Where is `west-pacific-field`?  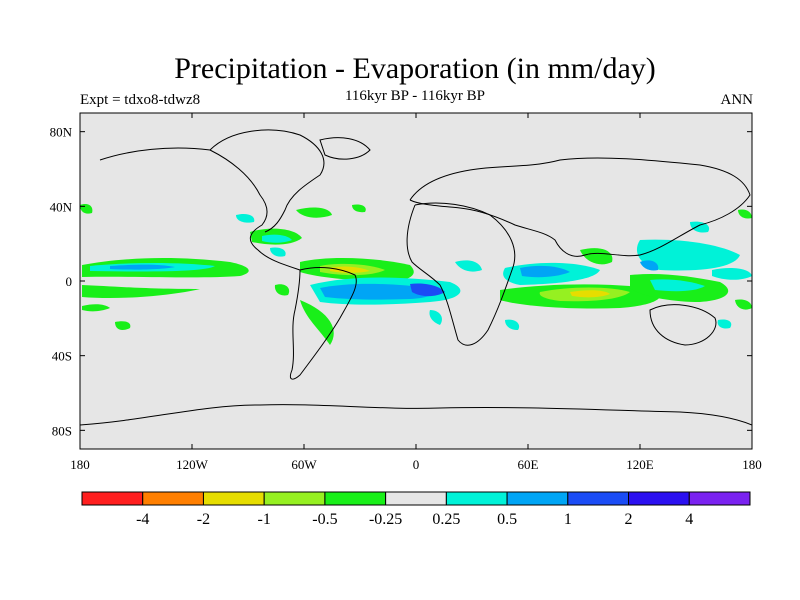 west-pacific-field is located at coordinates (666, 269).